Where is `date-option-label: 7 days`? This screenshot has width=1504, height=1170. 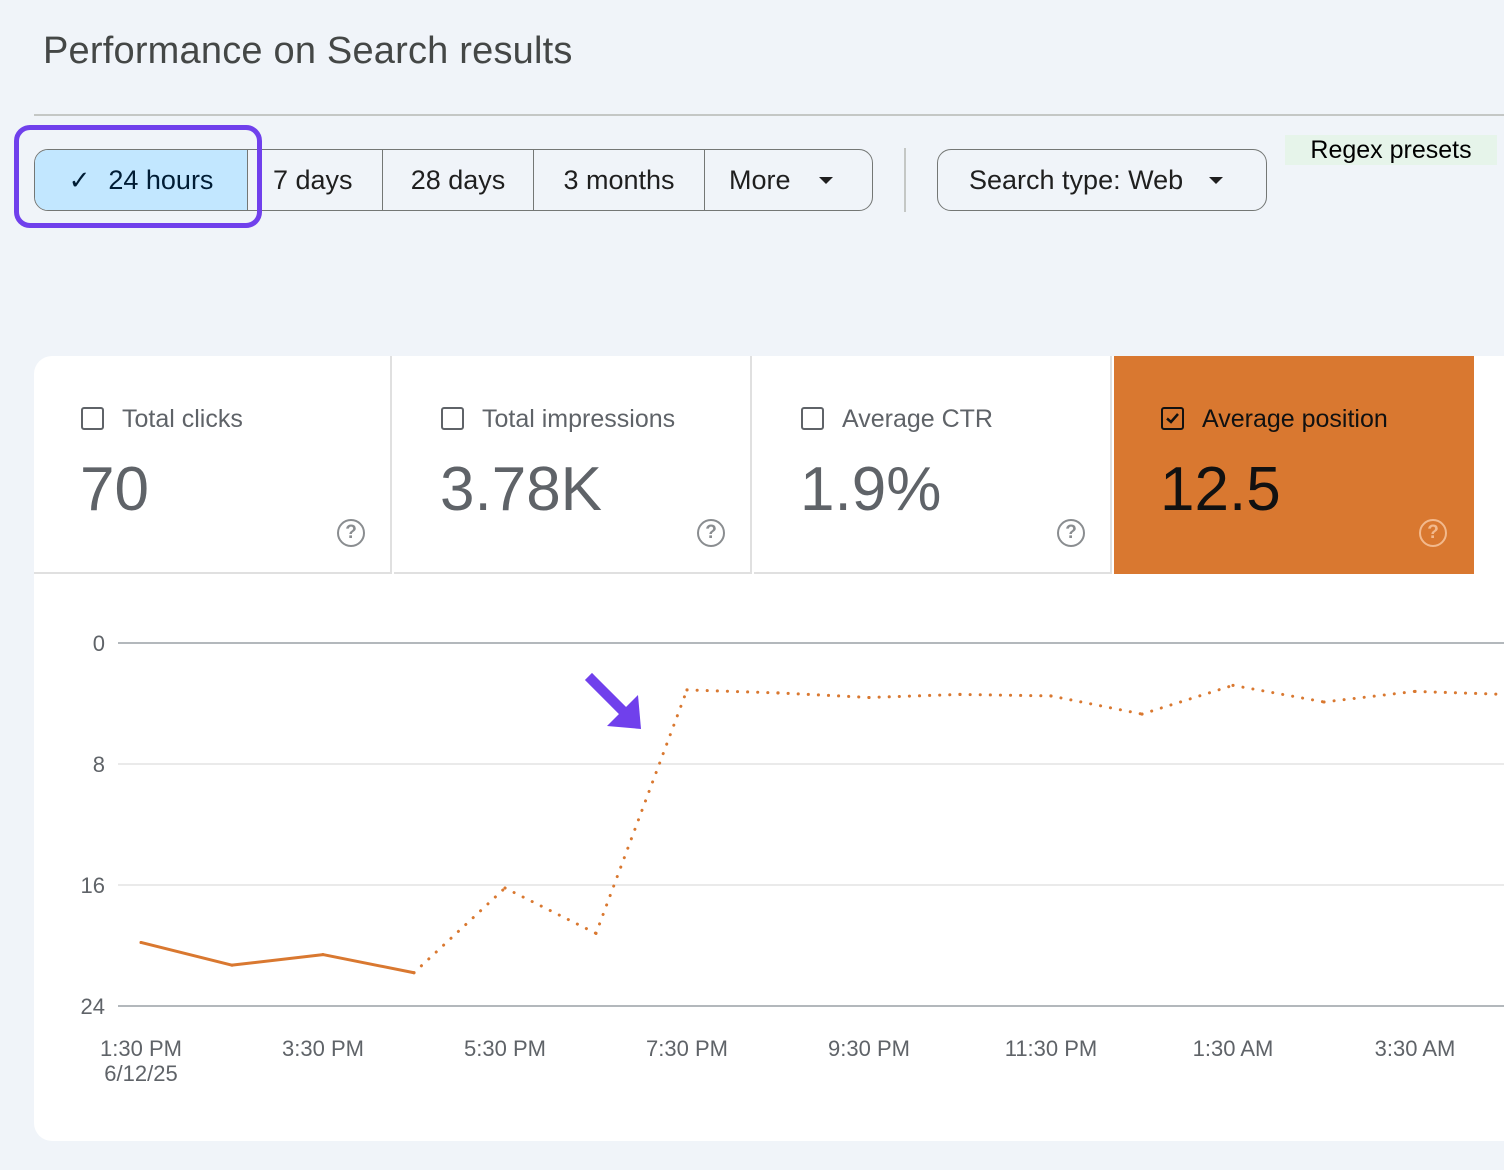 date-option-label: 7 days is located at coordinates (313, 179).